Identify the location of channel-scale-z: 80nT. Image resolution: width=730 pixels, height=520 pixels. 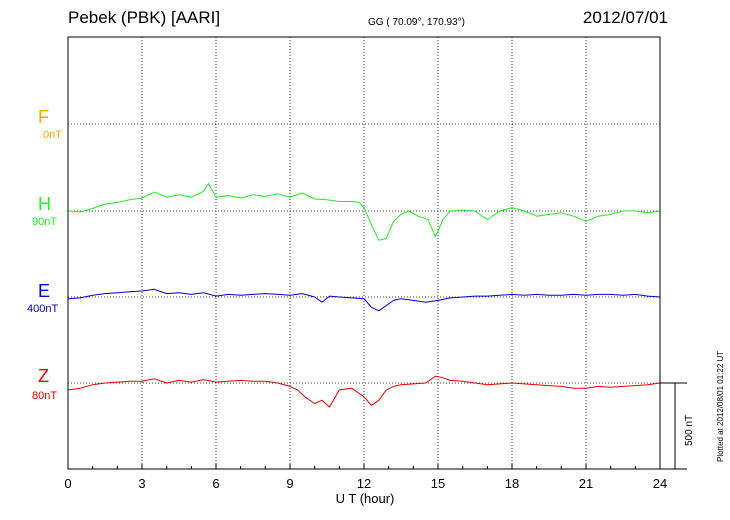
(45, 396).